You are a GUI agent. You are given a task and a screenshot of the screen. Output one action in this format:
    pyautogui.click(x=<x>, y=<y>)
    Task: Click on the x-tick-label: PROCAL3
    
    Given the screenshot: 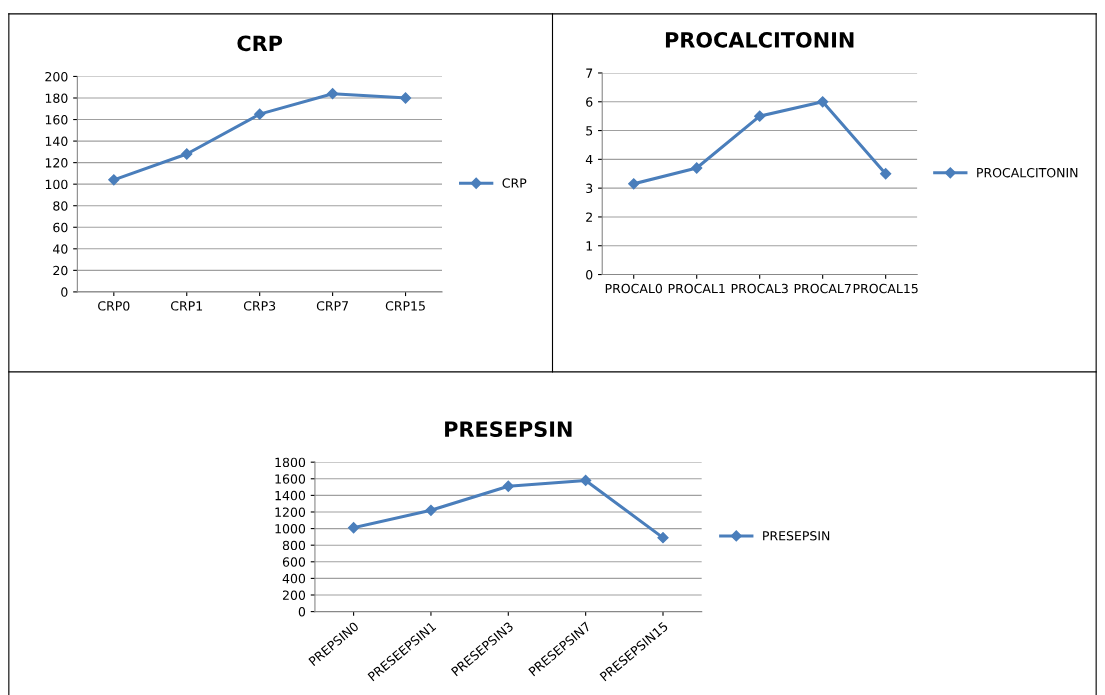 What is the action you would take?
    pyautogui.click(x=759, y=288)
    